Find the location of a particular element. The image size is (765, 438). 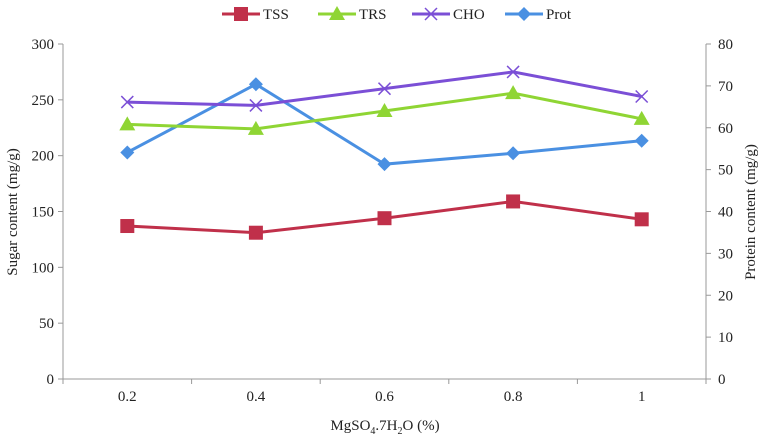

series-cho is located at coordinates (384, 88).